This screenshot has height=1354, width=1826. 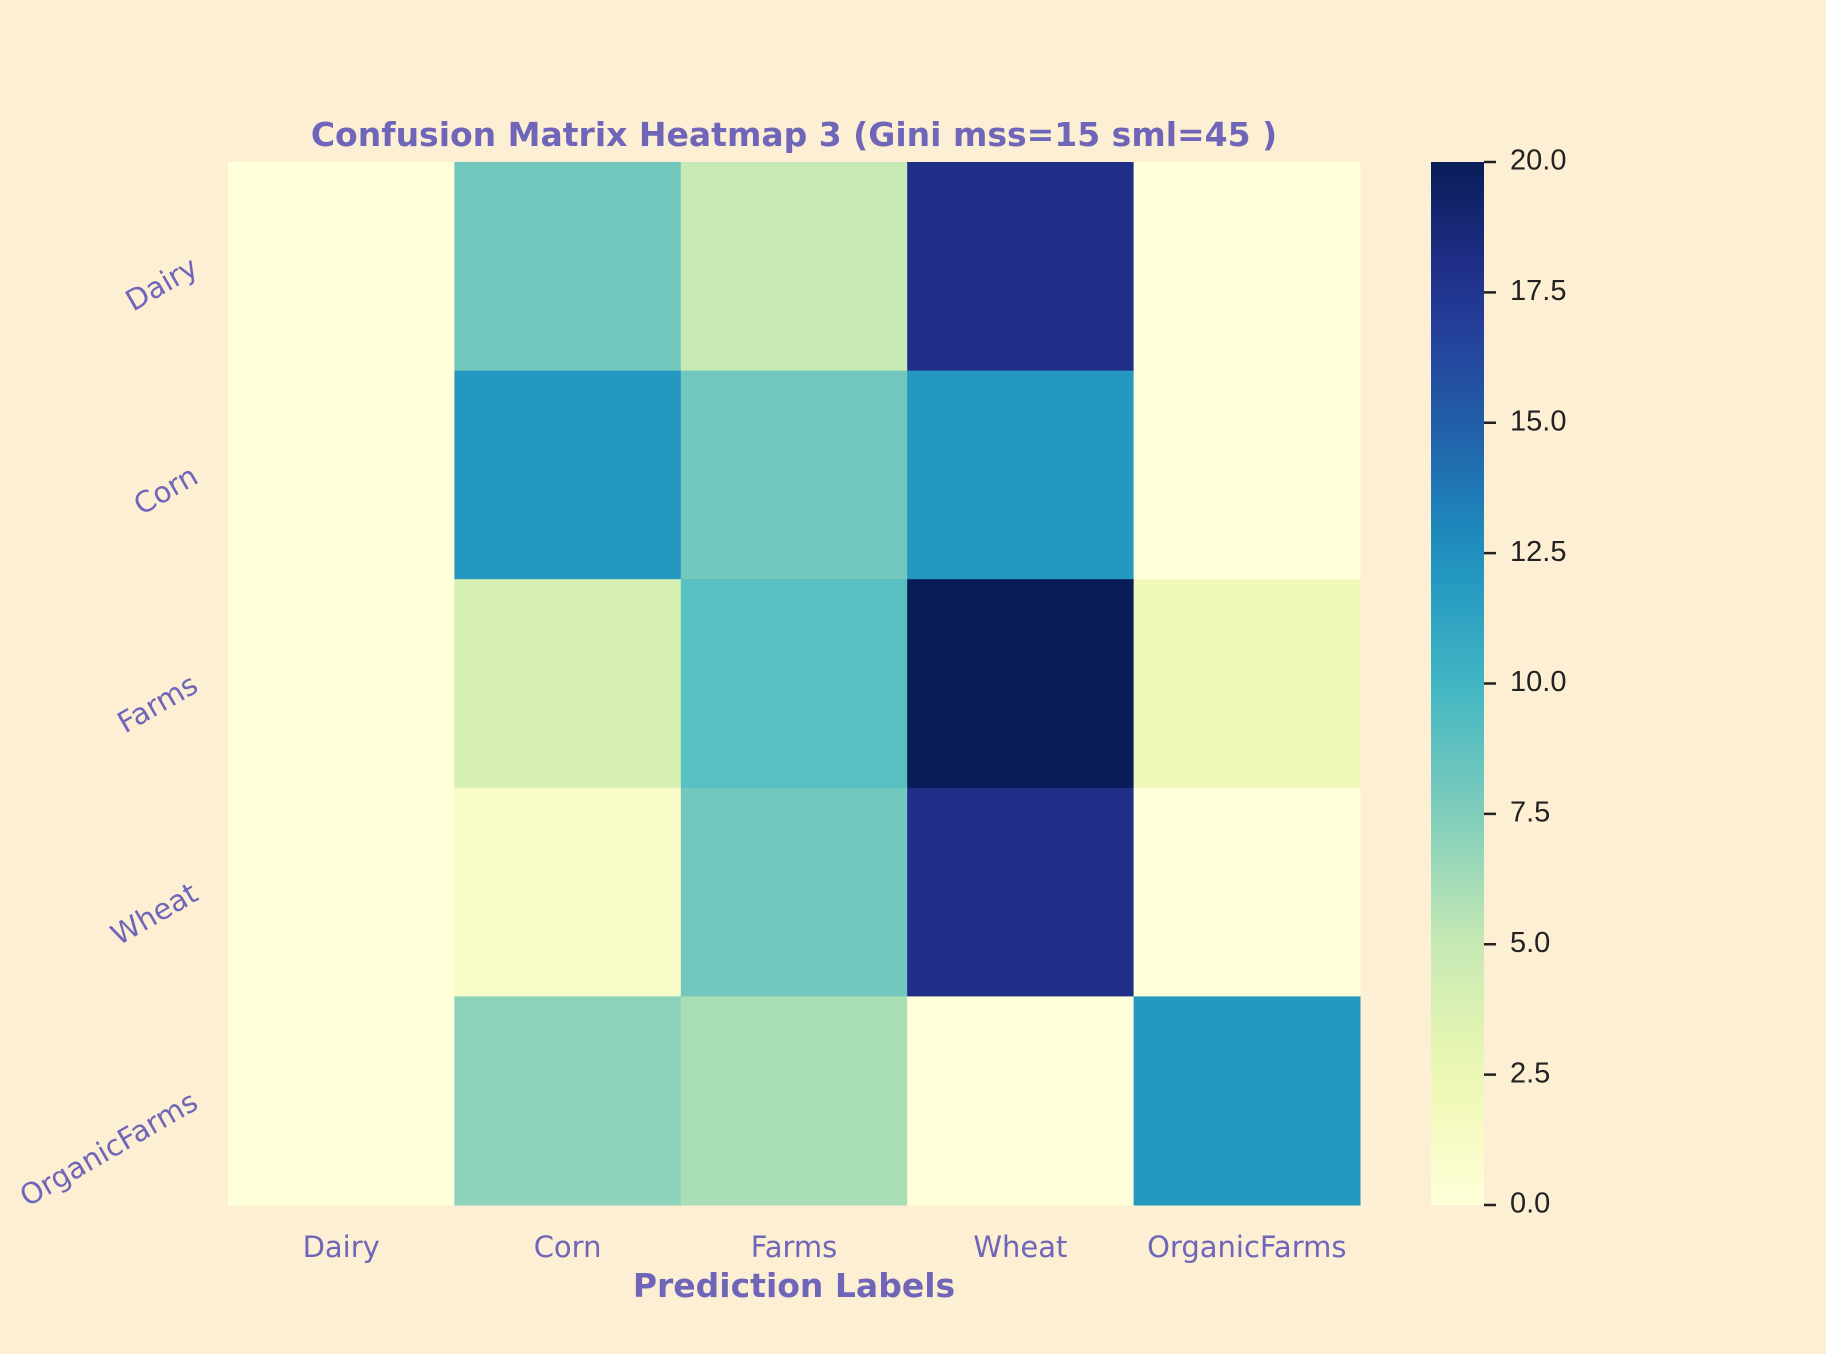 I want to click on x-tick-label: Wheat, so click(x=1020, y=1247).